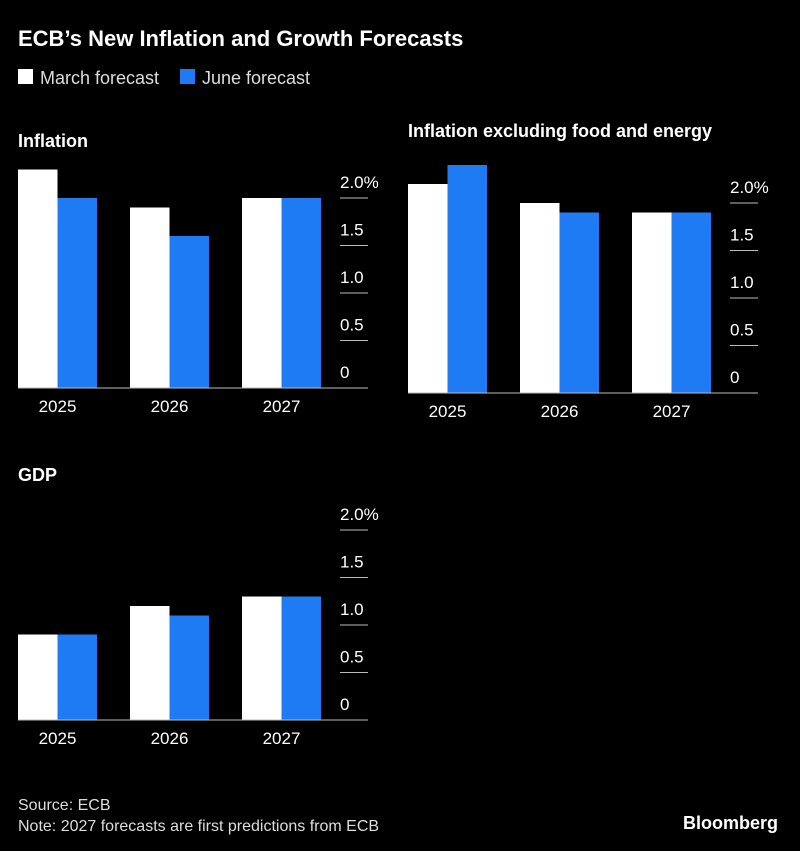 The image size is (800, 851). Describe the element at coordinates (256, 78) in the screenshot. I see `legend-label: June forecast` at that location.